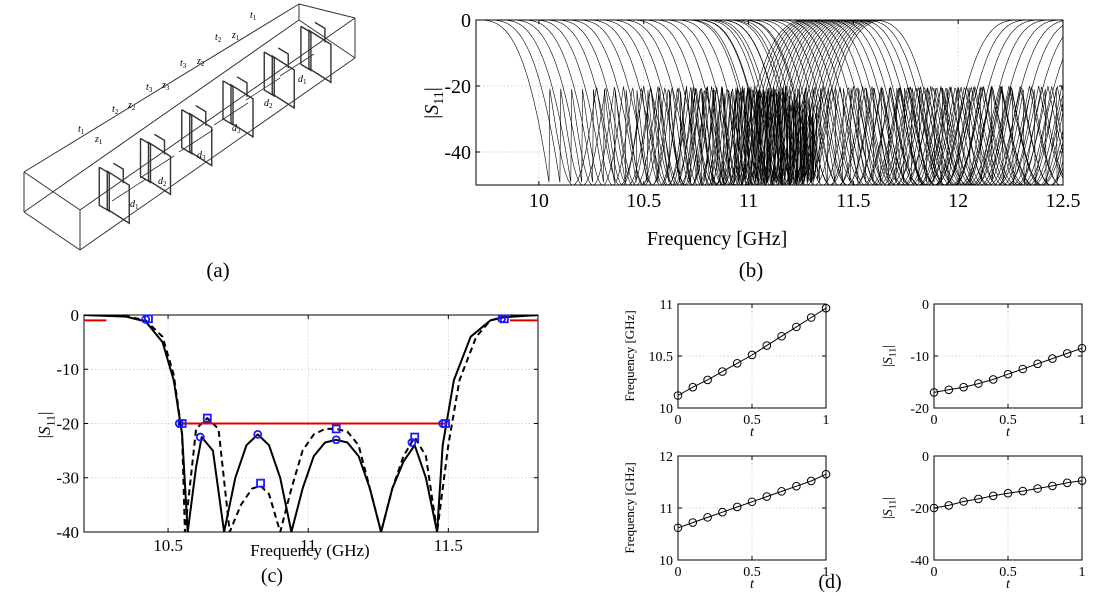 The height and width of the screenshot is (596, 1101). What do you see at coordinates (853, 201) in the screenshot?
I see `x-tick-label: 11.5` at bounding box center [853, 201].